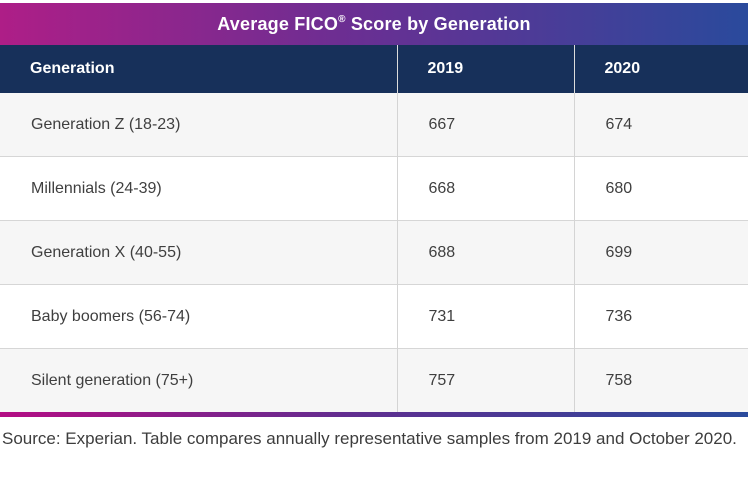 Image resolution: width=748 pixels, height=489 pixels. Describe the element at coordinates (660, 69) in the screenshot. I see `col-header-2020: 2020` at that location.